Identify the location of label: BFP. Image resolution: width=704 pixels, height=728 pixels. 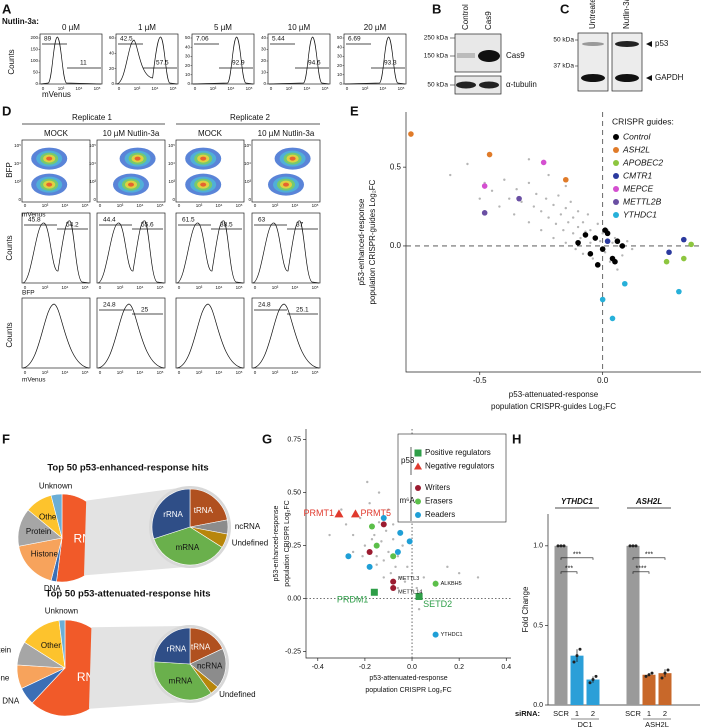
(9, 170).